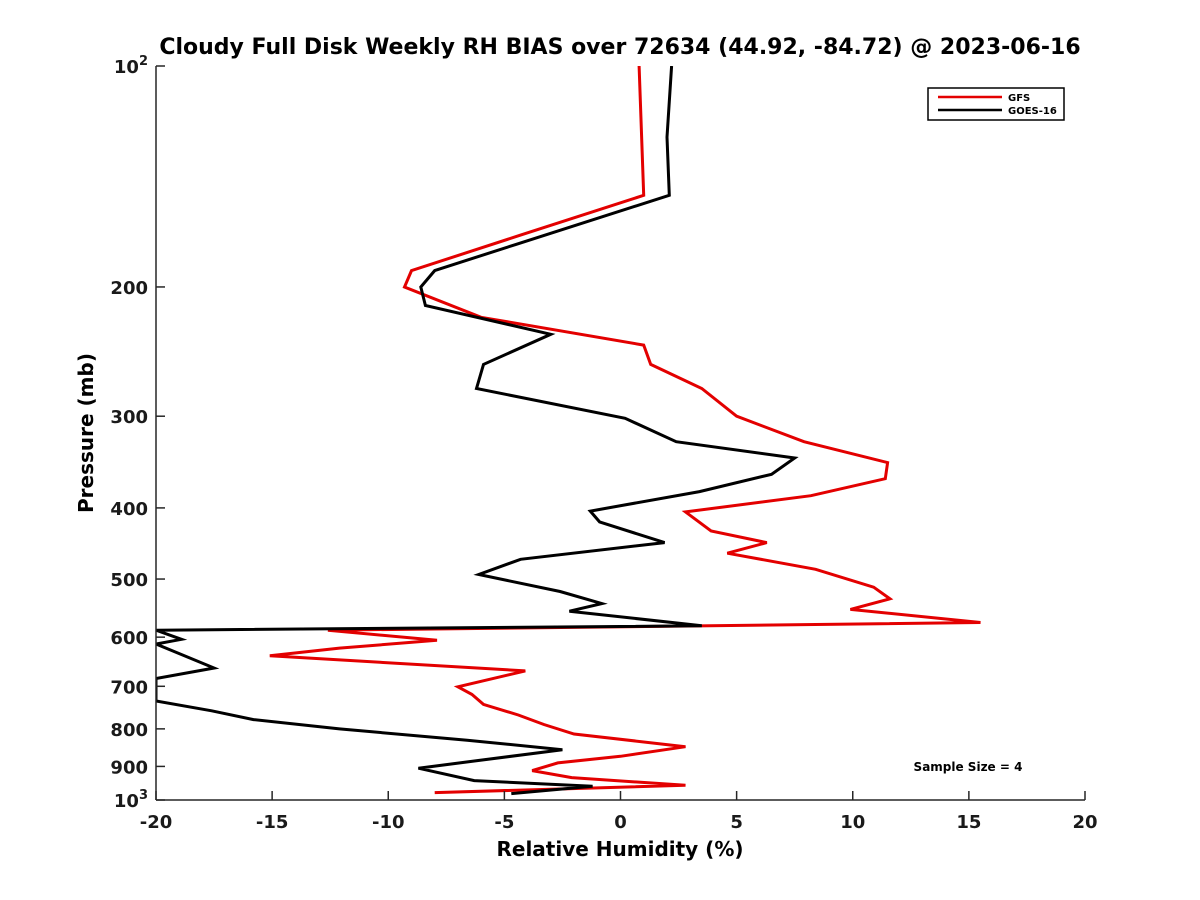  I want to click on y-tick-label: 400, so click(129, 509).